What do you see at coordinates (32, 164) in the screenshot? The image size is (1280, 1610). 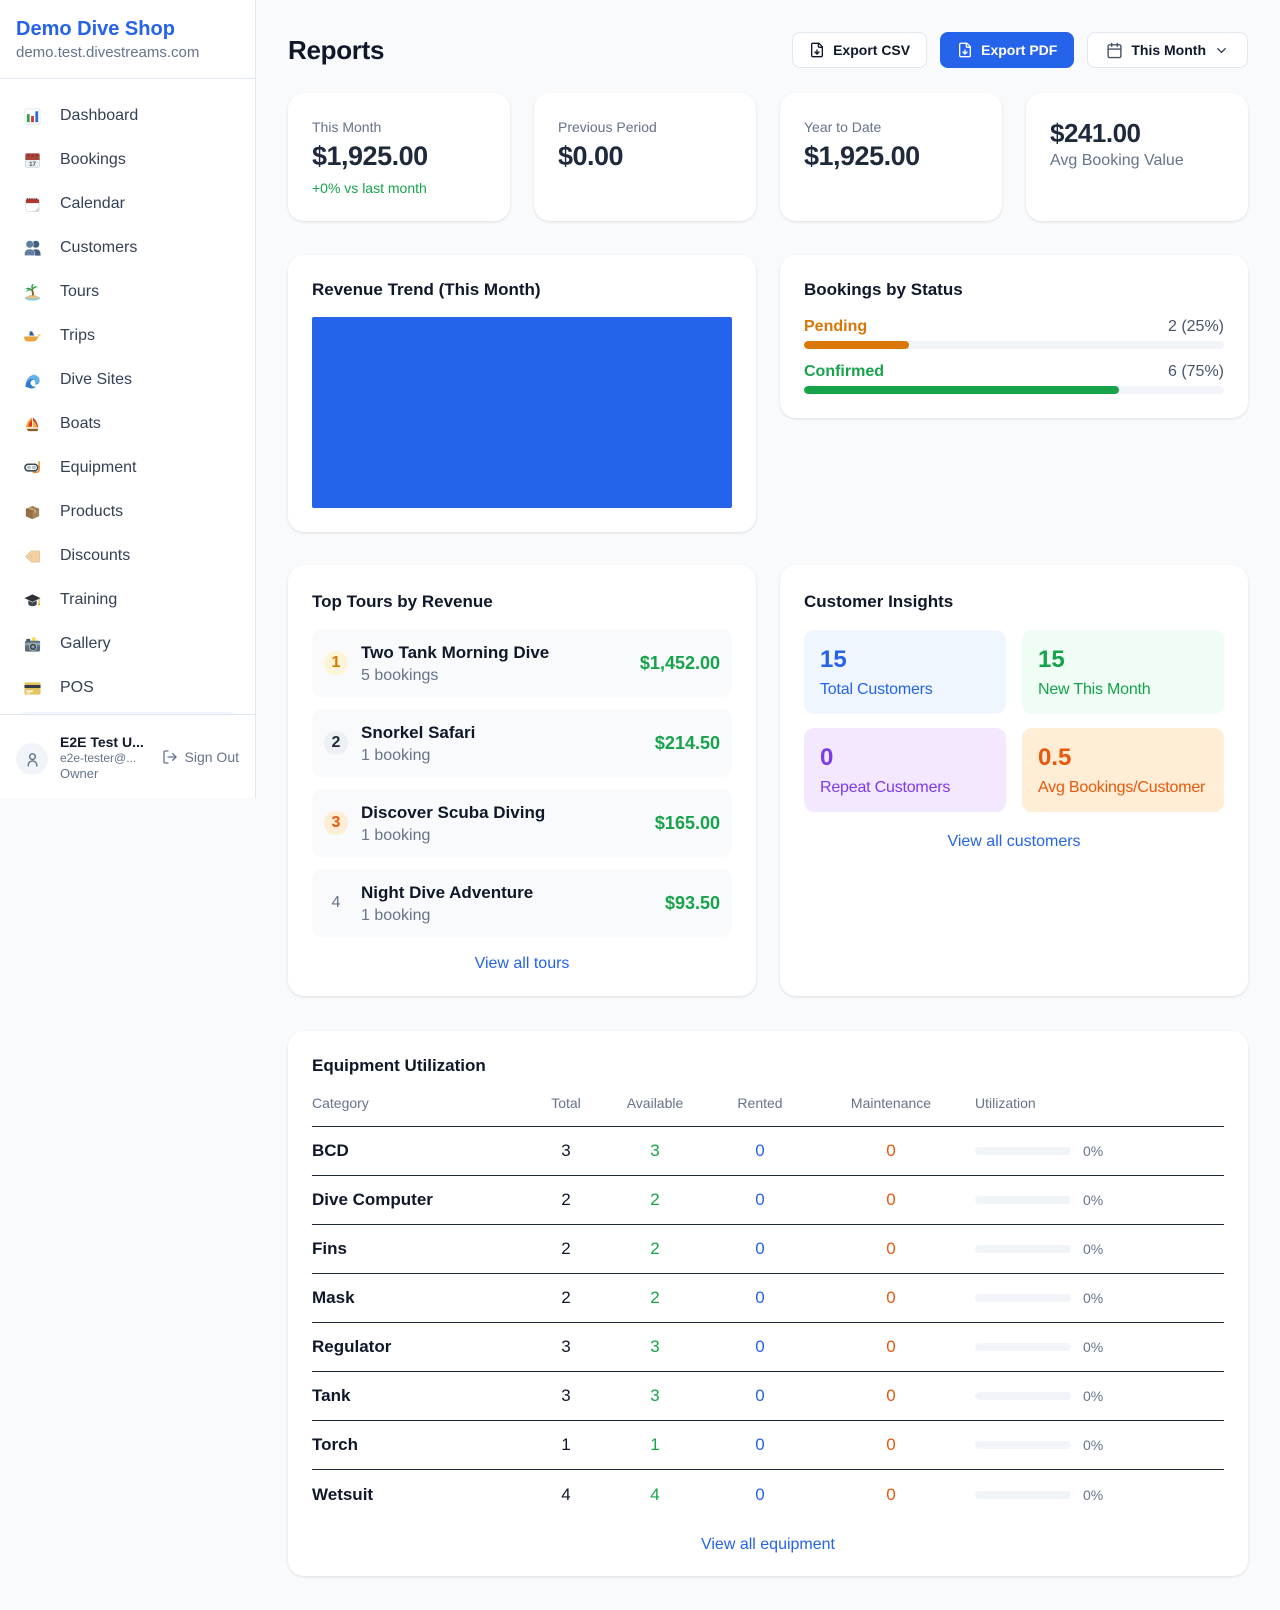 I see `svg-text: 17` at bounding box center [32, 164].